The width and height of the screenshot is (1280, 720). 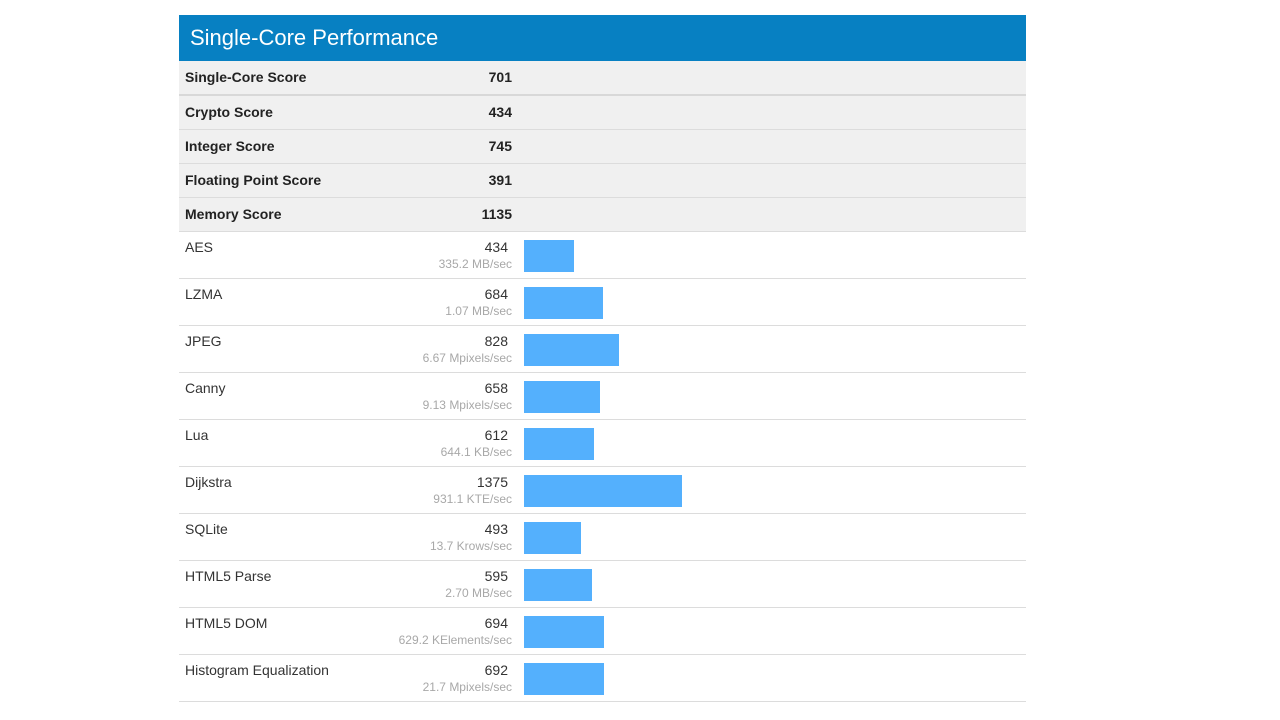 I want to click on score-label: Integer Score, so click(x=230, y=146).